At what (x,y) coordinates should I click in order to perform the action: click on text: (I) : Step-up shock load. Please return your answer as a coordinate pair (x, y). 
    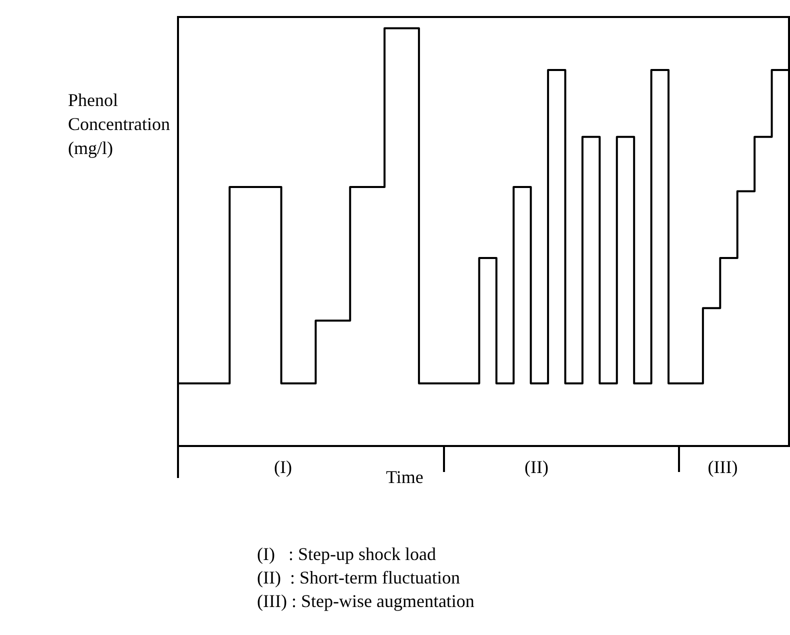
    Looking at the image, I should click on (346, 554).